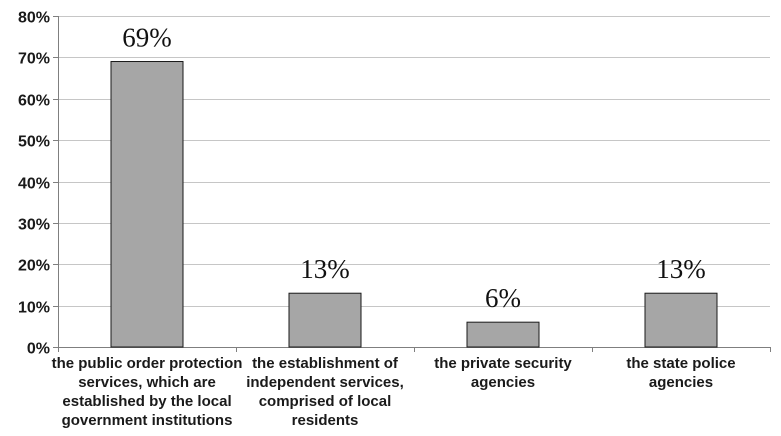  What do you see at coordinates (34, 59) in the screenshot?
I see `y-tick-label: 70%` at bounding box center [34, 59].